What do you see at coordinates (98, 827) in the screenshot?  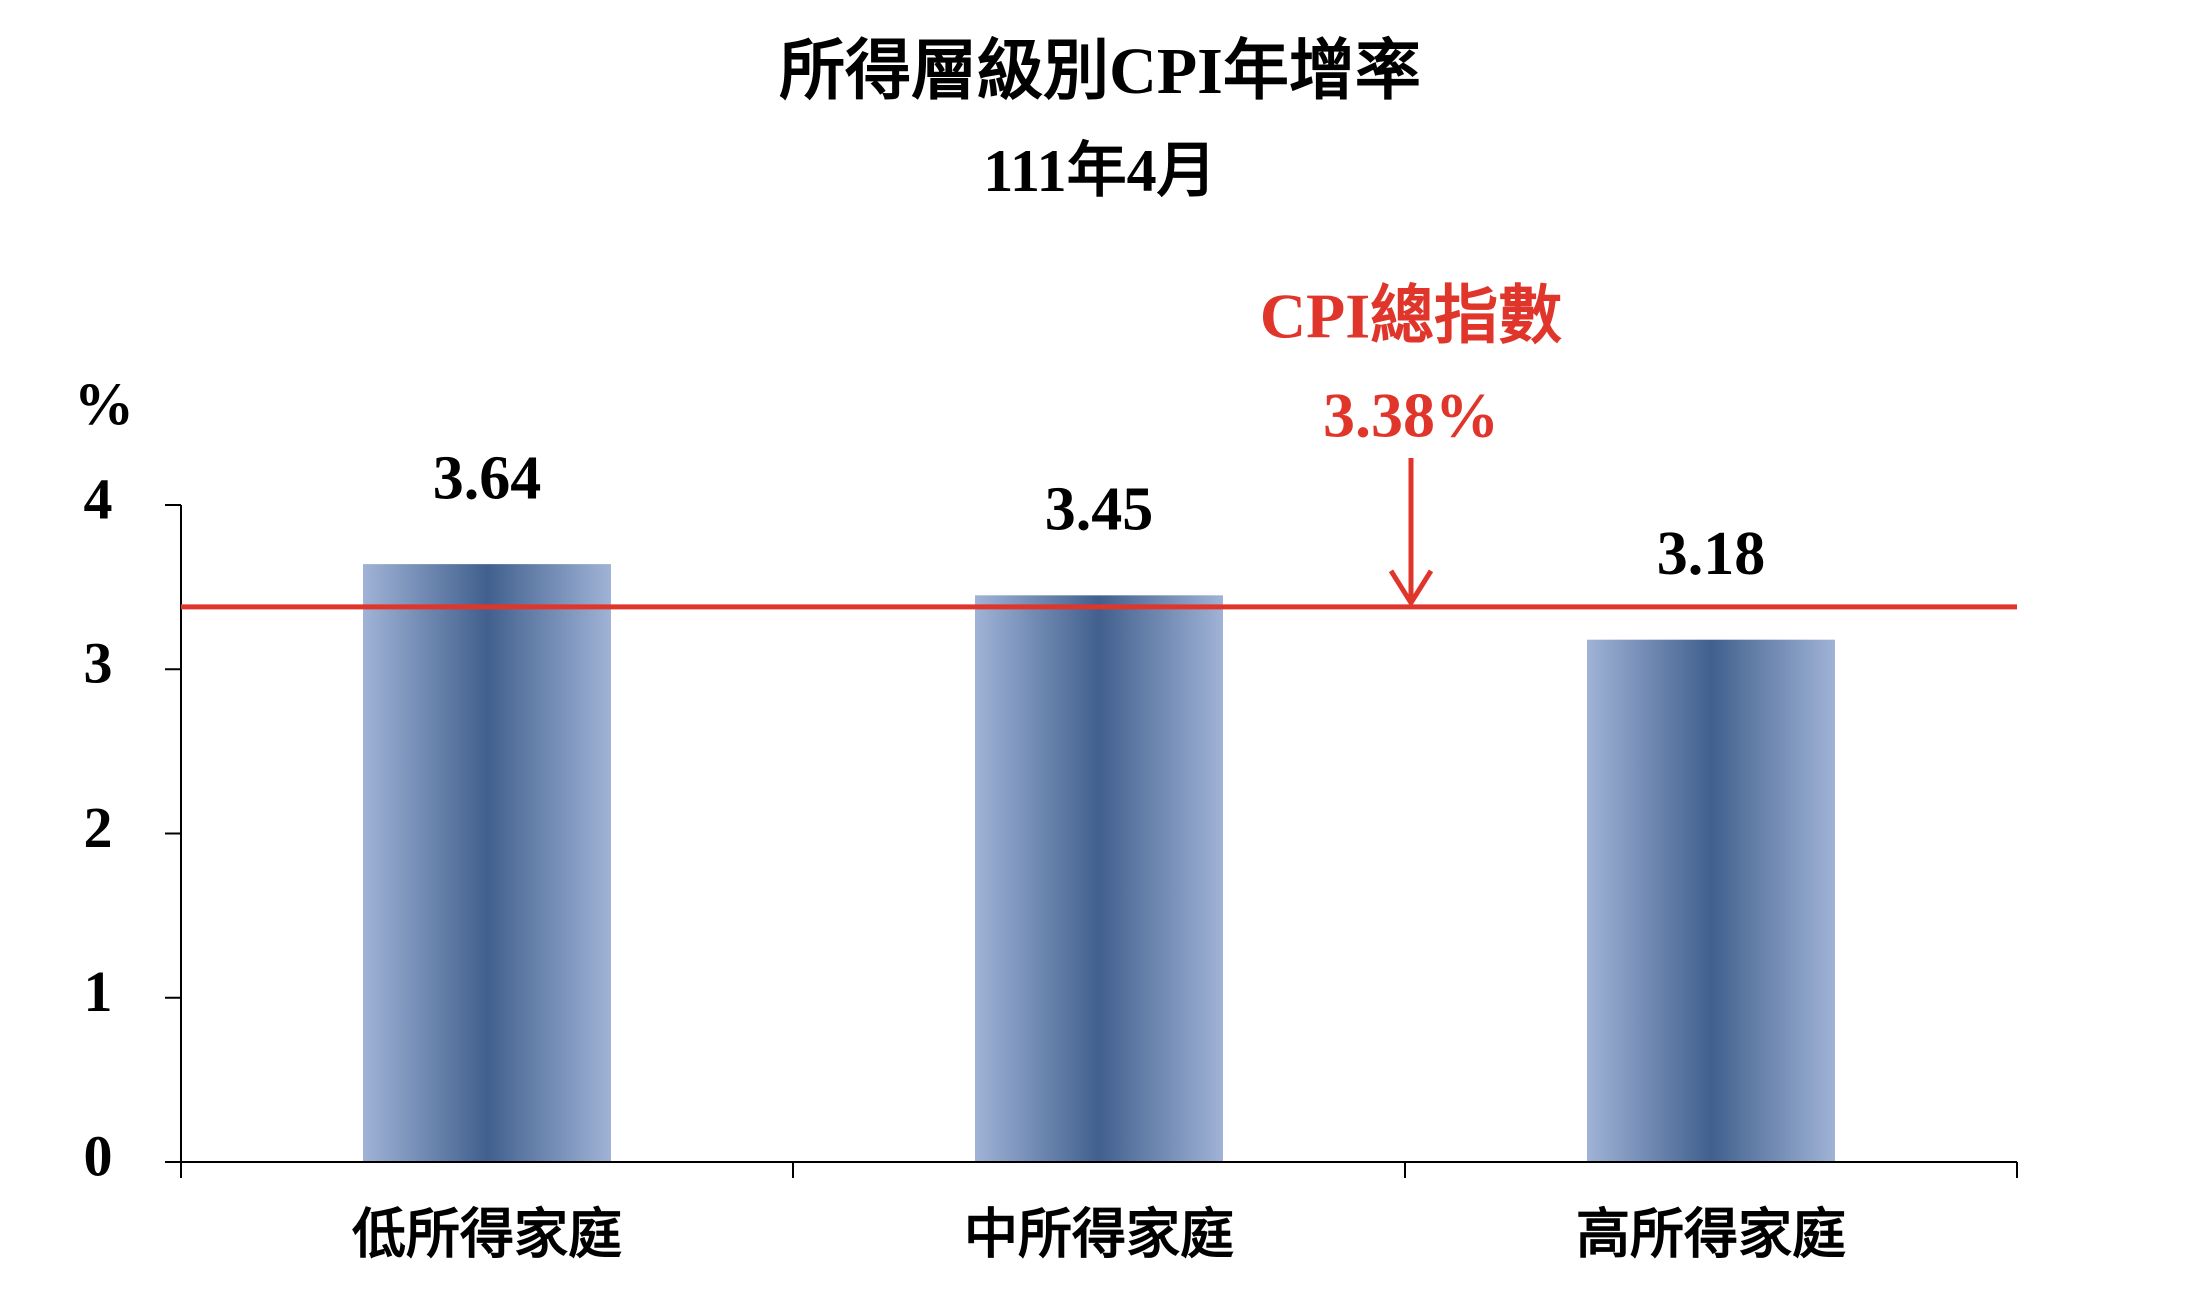 I see `y-tick-label: 2` at bounding box center [98, 827].